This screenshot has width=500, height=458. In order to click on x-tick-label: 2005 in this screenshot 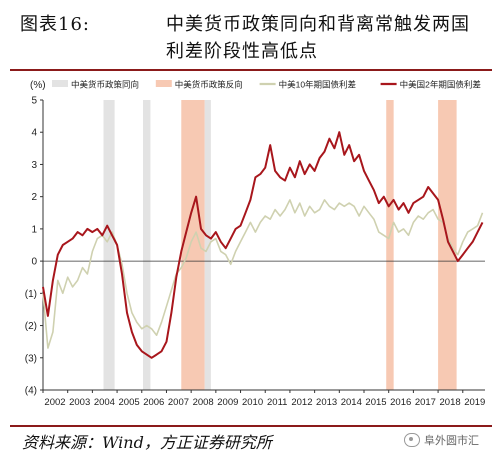, I will do `click(129, 402)`.